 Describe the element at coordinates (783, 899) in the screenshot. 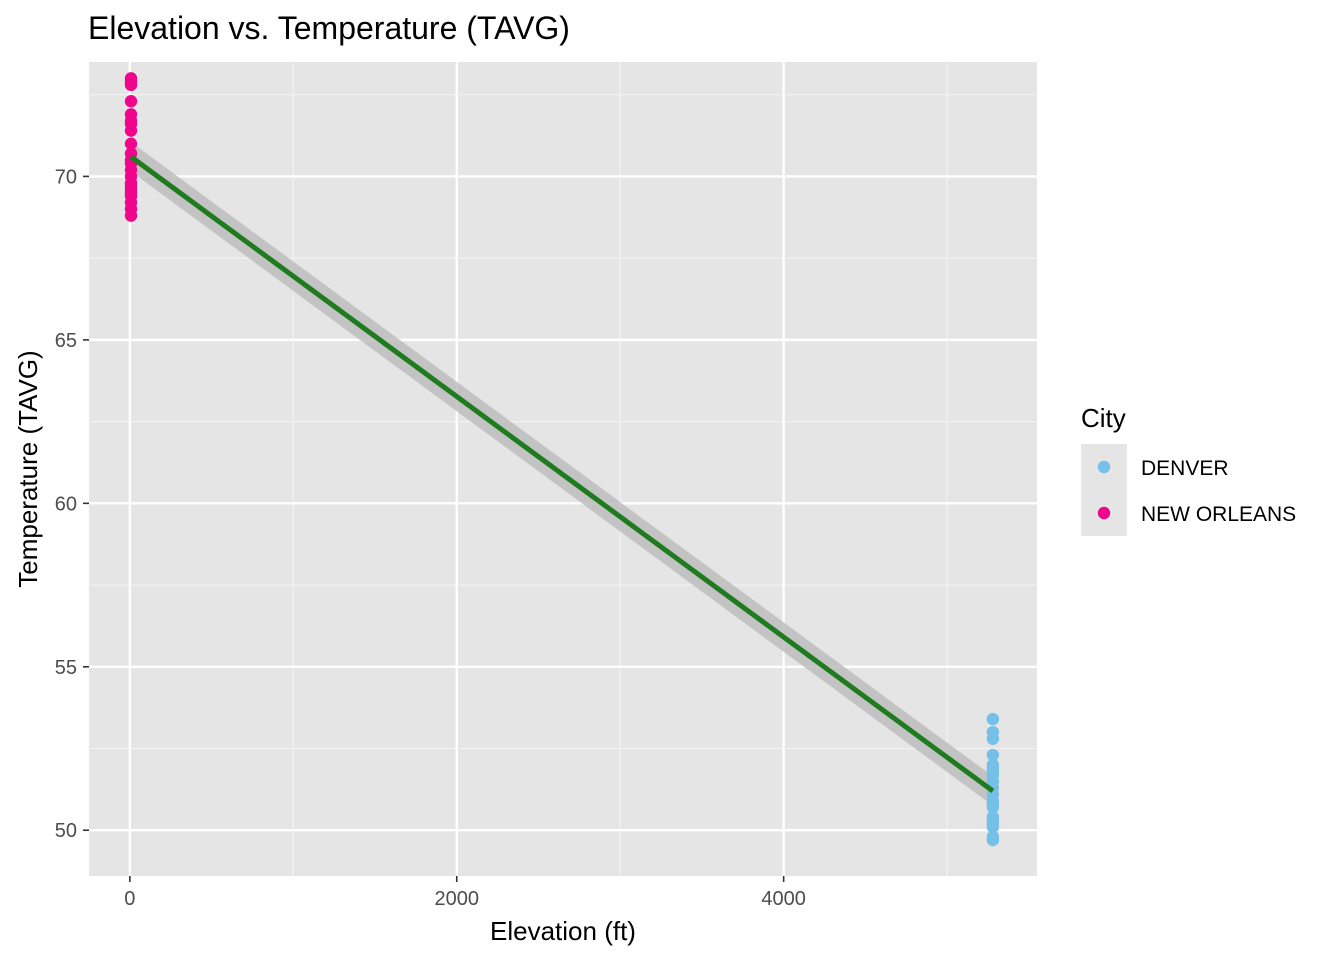

I see `x-tick-label: 4000` at that location.